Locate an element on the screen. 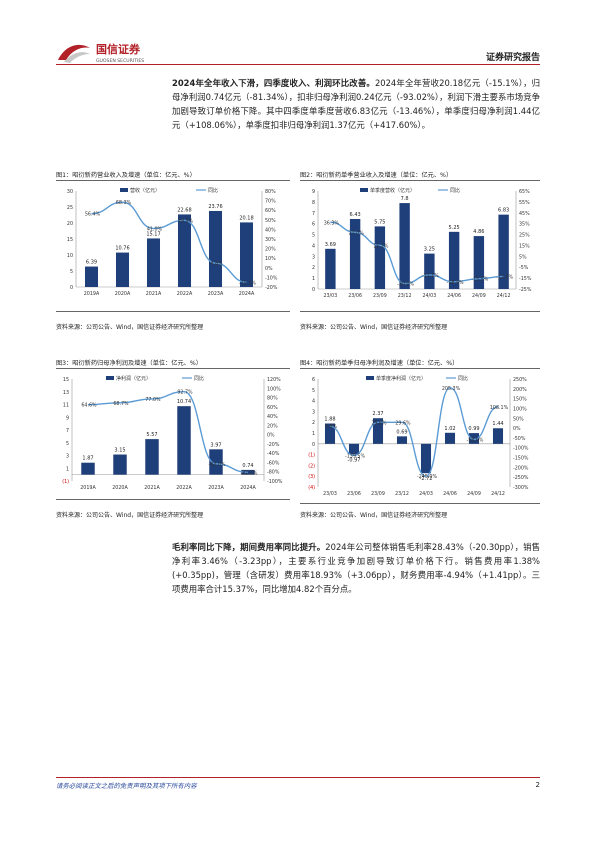  fig4-left-tick-label: (4) is located at coordinates (311, 488).